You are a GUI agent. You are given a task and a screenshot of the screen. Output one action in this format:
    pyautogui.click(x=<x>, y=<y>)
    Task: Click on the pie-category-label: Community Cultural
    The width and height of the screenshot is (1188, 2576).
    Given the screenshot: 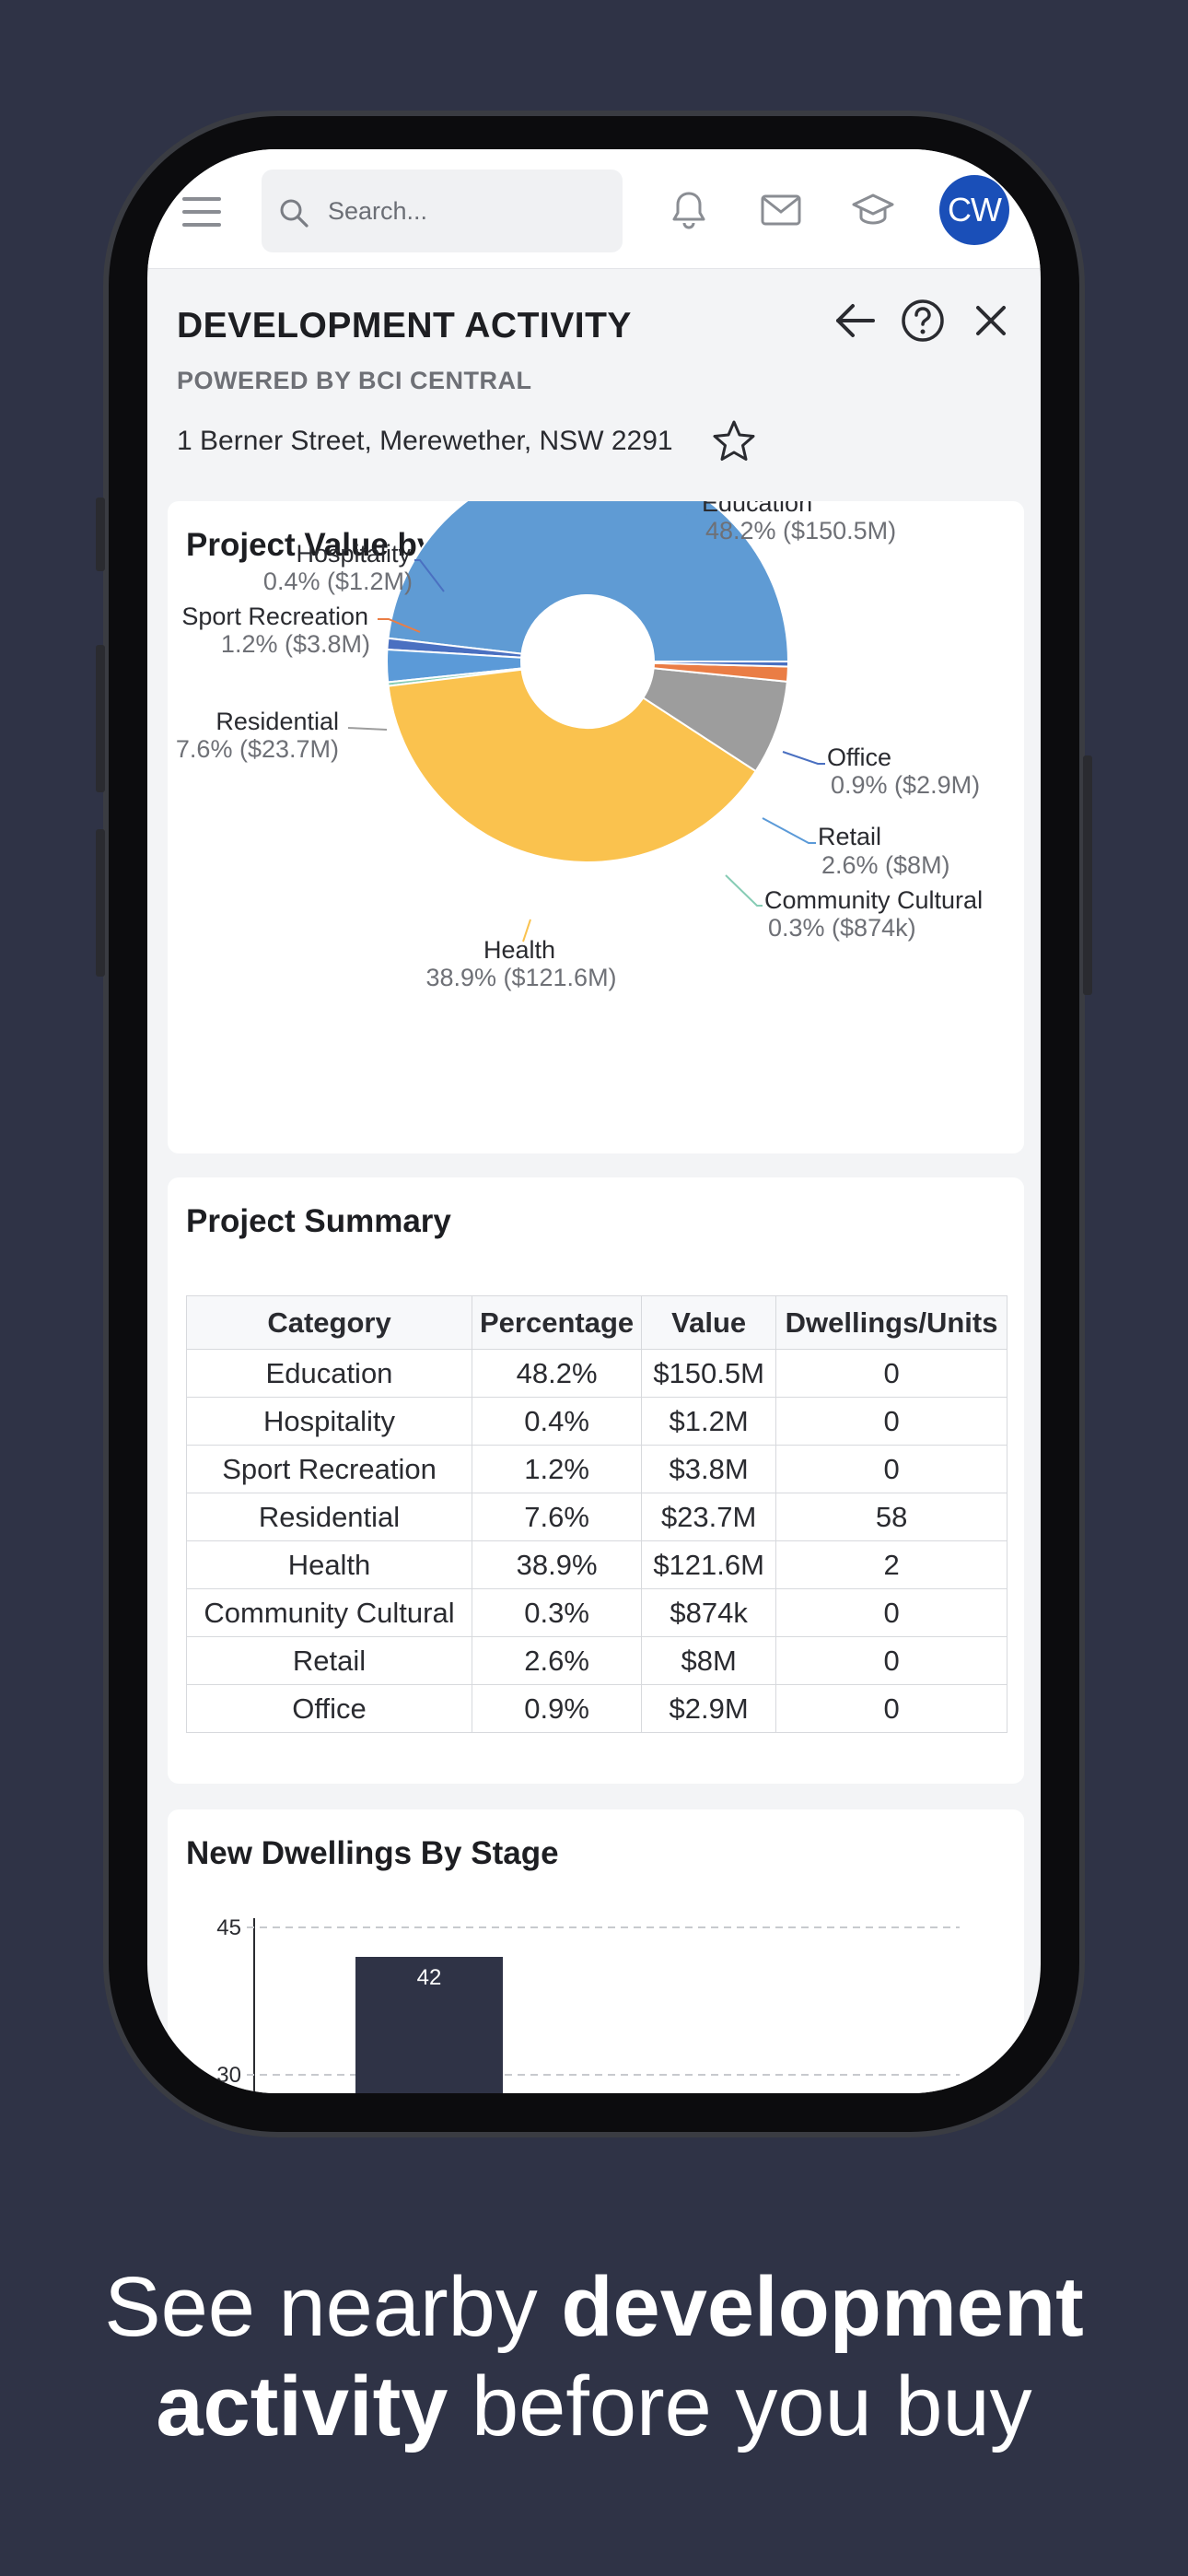 What is the action you would take?
    pyautogui.click(x=873, y=900)
    